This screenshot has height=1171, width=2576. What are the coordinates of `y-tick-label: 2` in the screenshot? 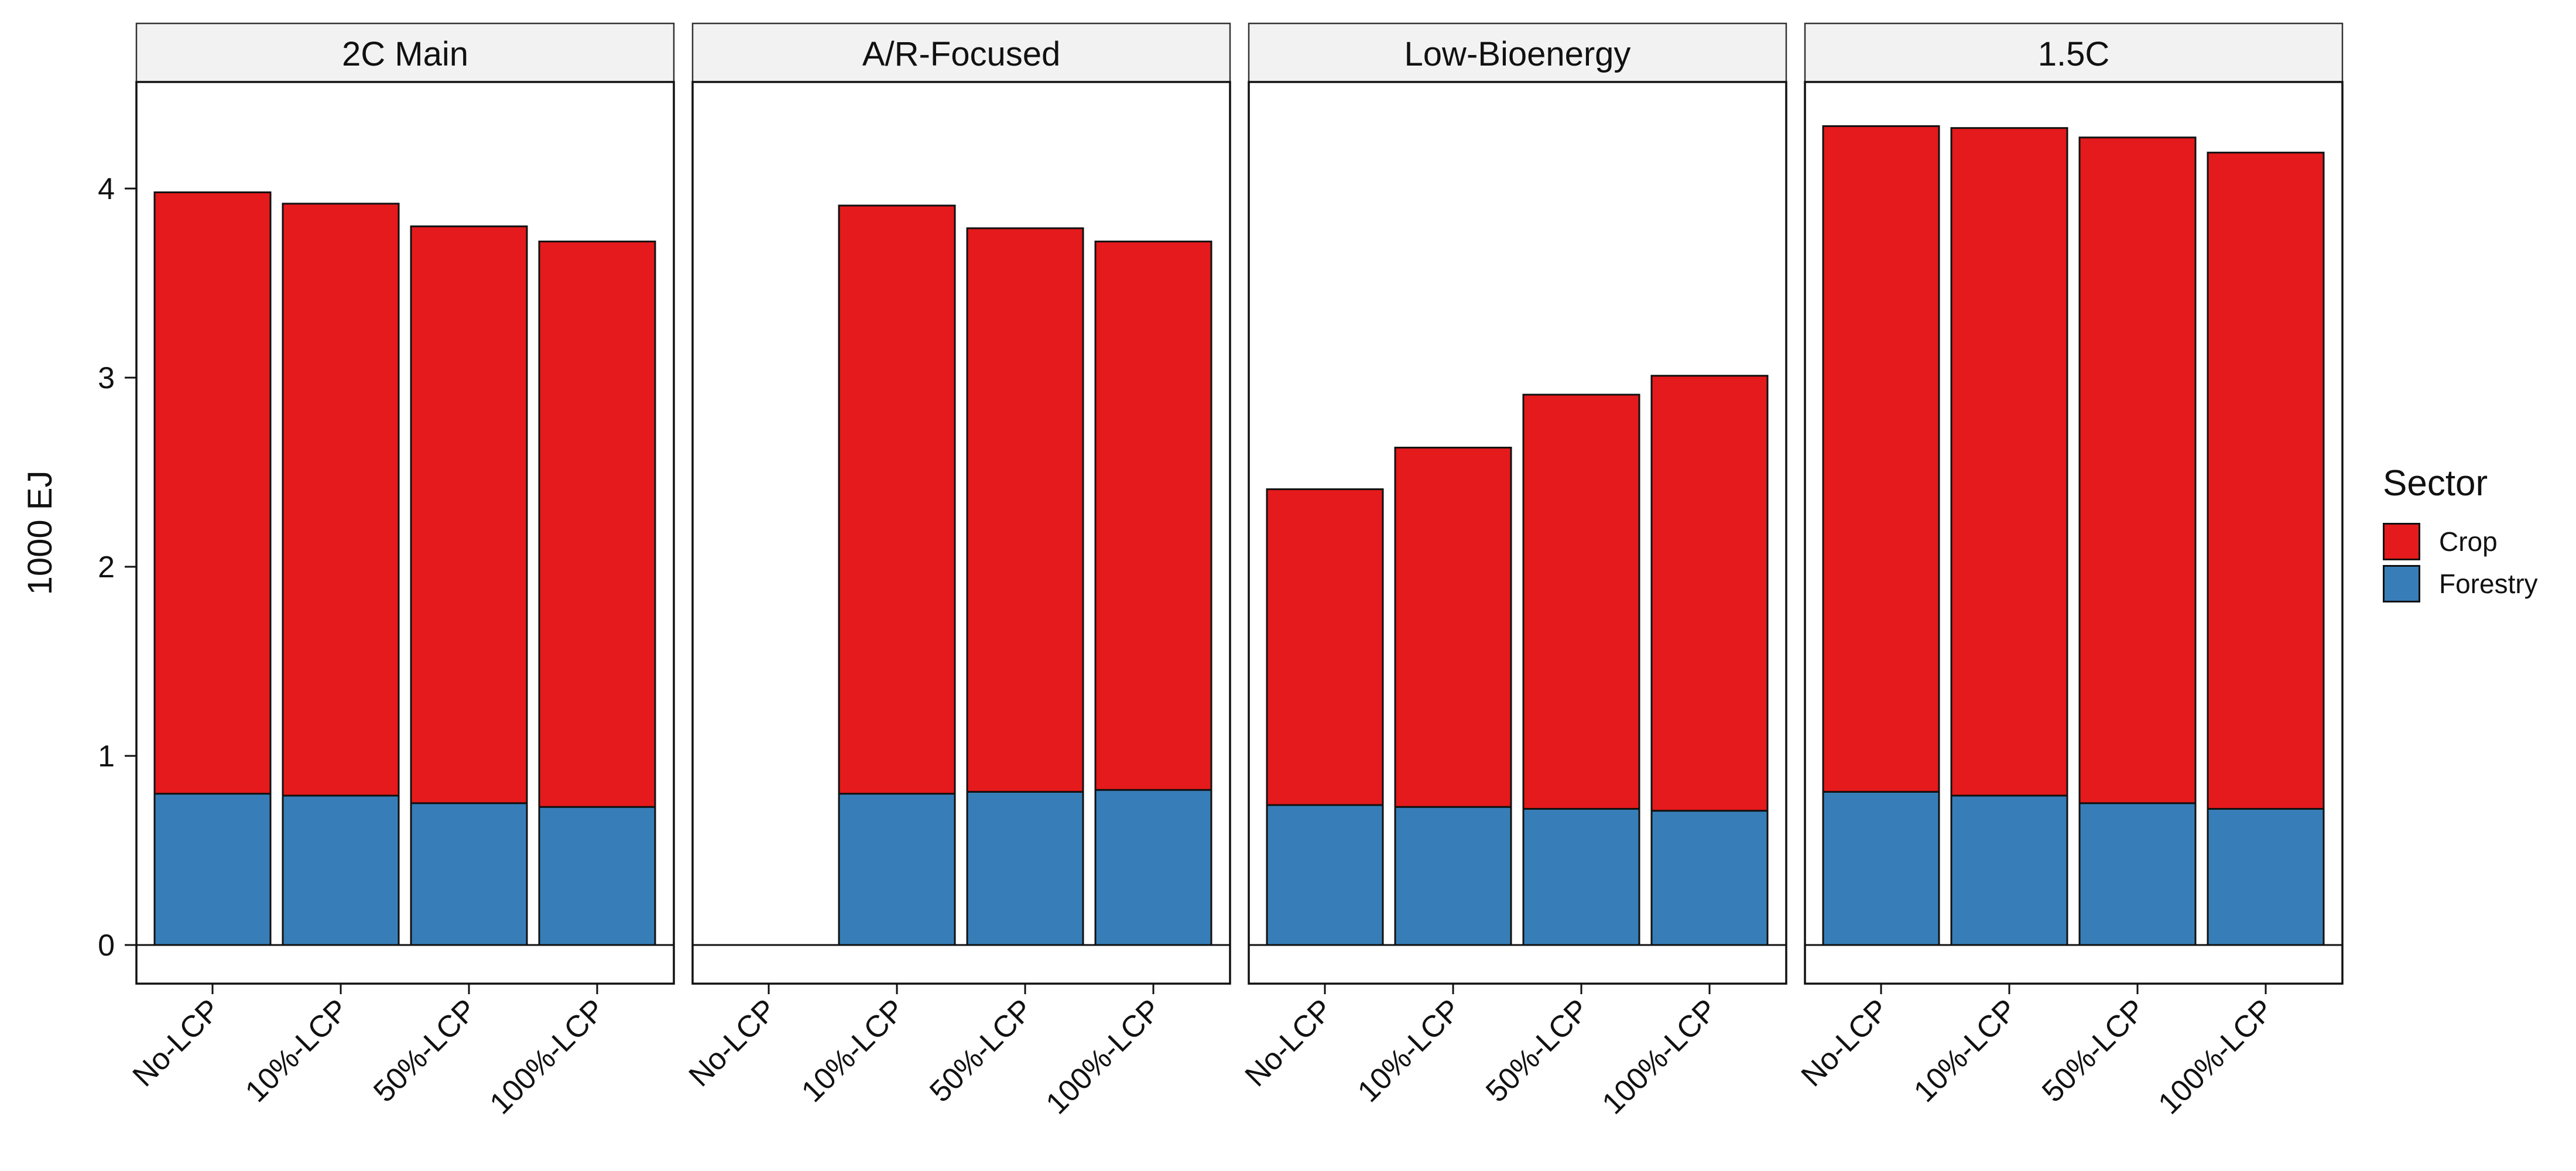 It's located at (106, 567).